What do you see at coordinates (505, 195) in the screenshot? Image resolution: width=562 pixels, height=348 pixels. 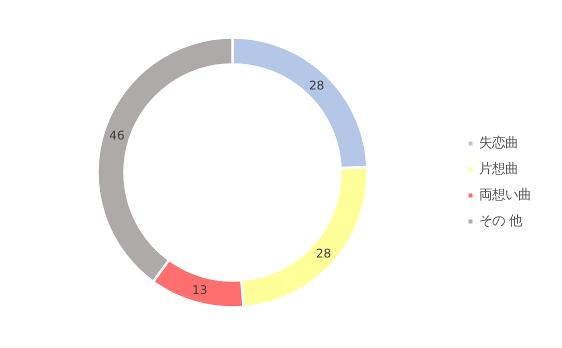 I see `legend-label: 両想い曲` at bounding box center [505, 195].